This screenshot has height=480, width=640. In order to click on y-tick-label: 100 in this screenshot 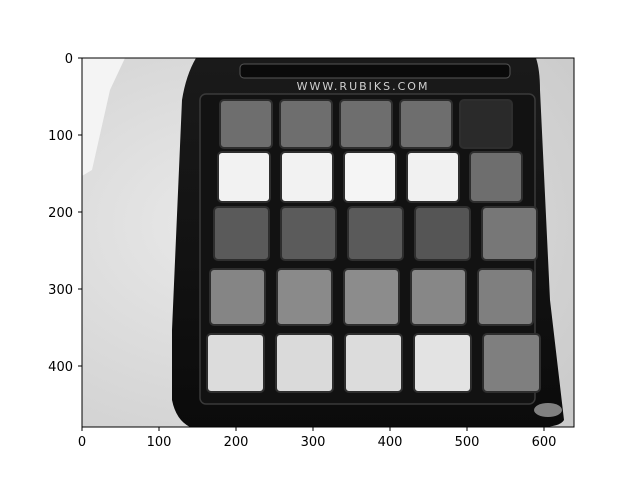, I will do `click(60, 136)`.